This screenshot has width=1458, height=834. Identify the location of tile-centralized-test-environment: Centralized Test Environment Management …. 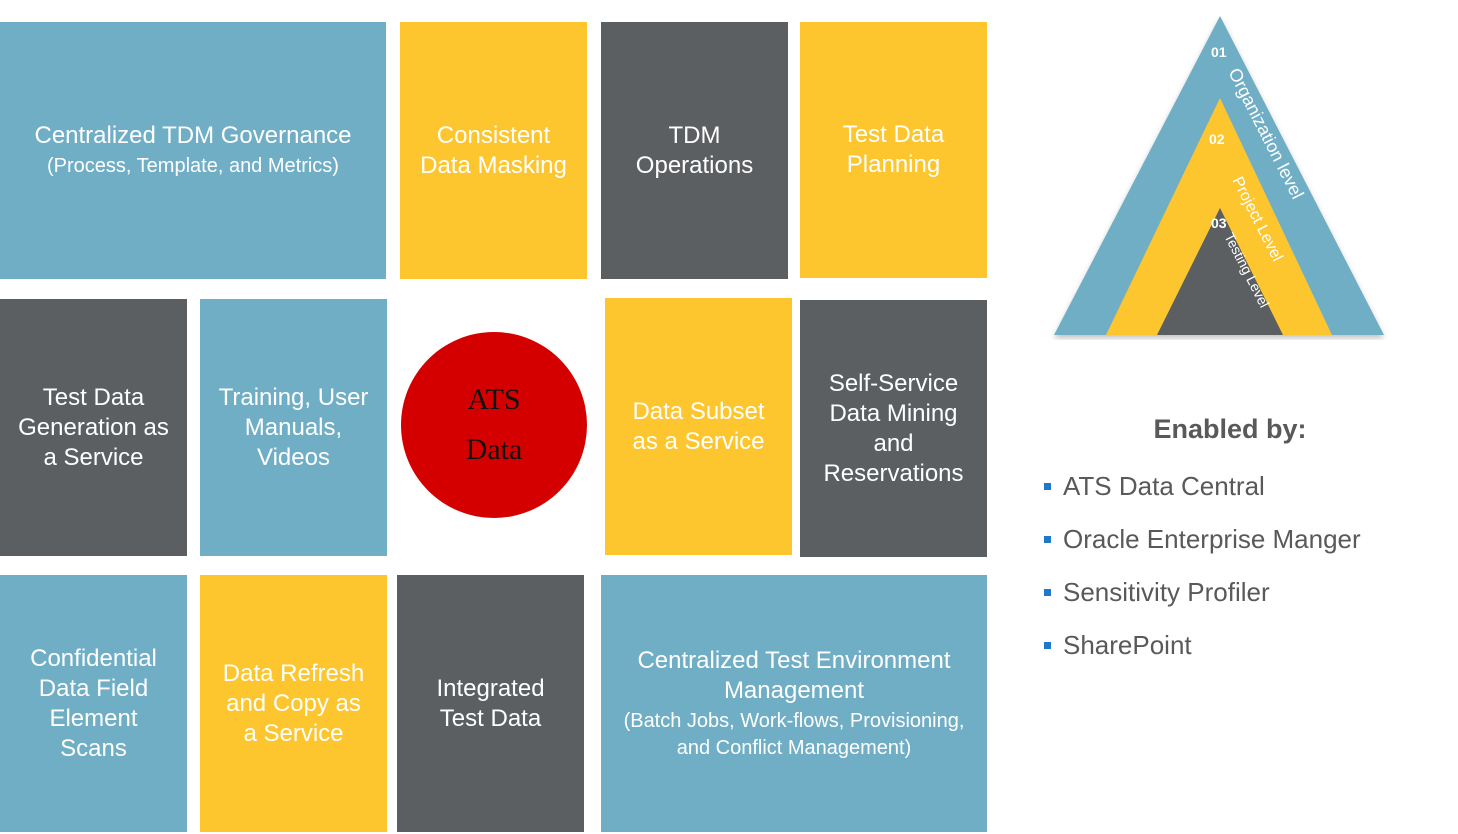
(794, 703).